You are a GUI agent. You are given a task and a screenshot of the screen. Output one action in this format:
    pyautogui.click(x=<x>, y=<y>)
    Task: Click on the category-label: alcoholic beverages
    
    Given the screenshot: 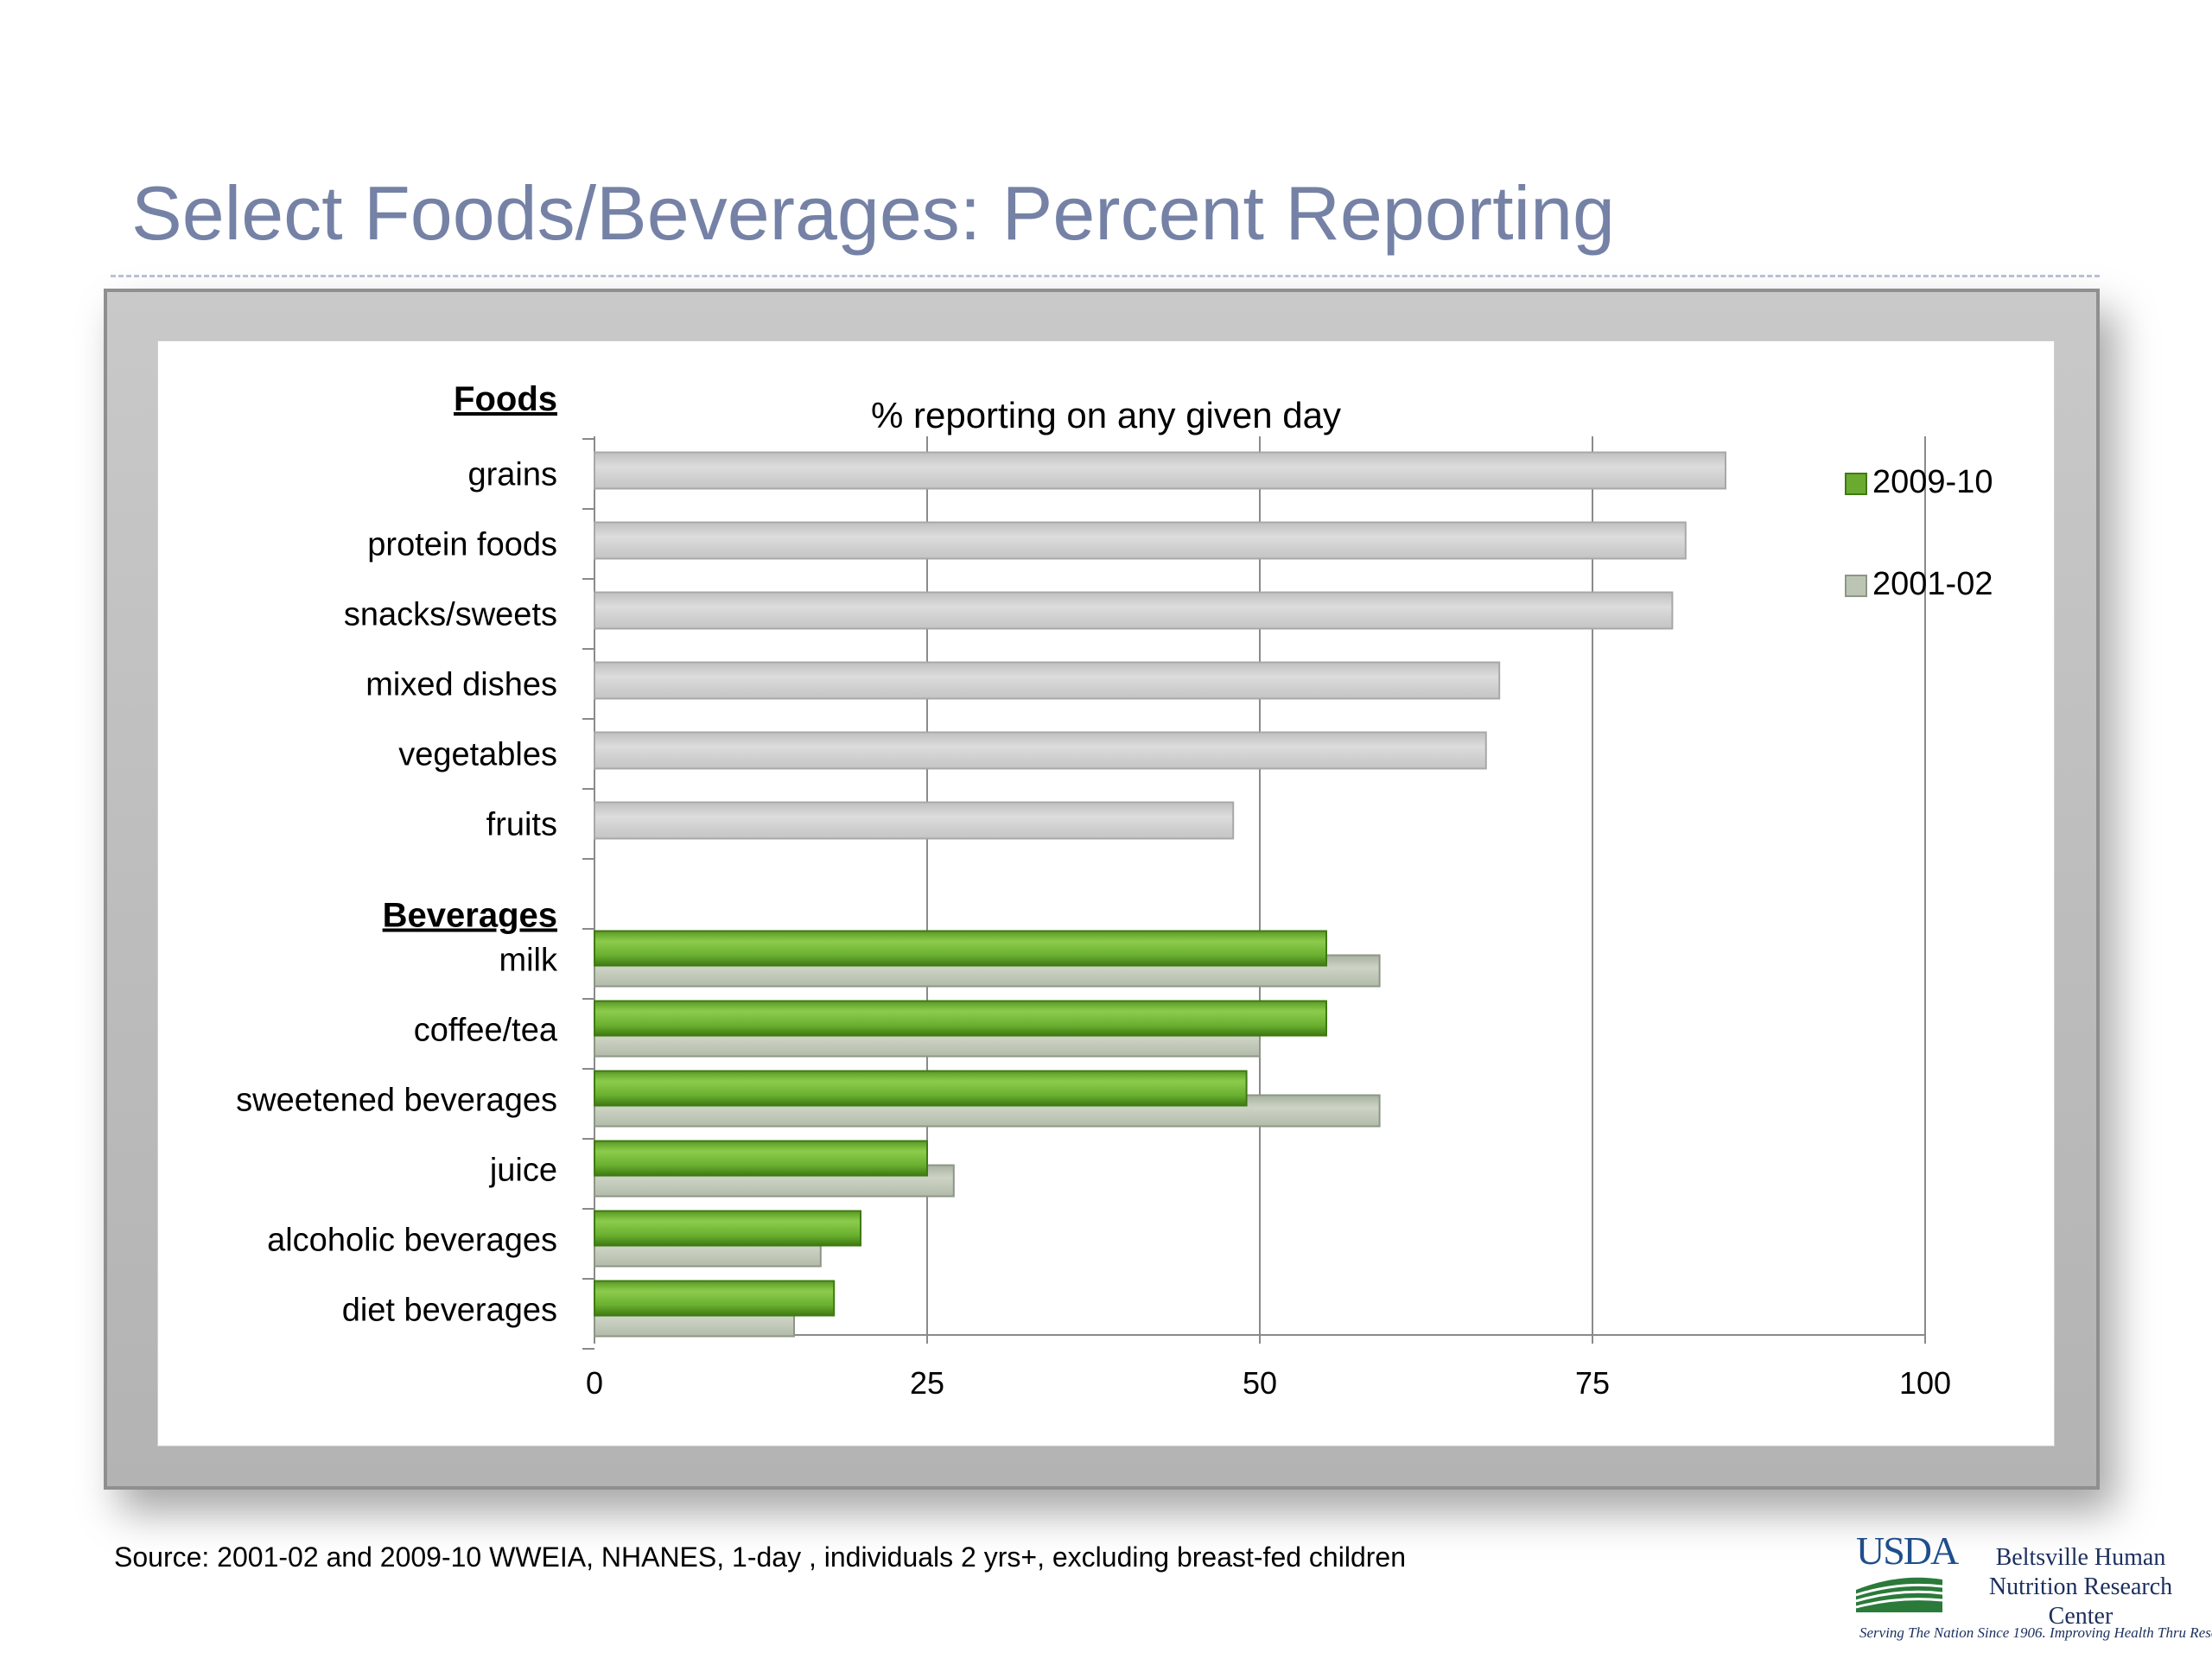 What is the action you would take?
    pyautogui.click(x=412, y=1241)
    